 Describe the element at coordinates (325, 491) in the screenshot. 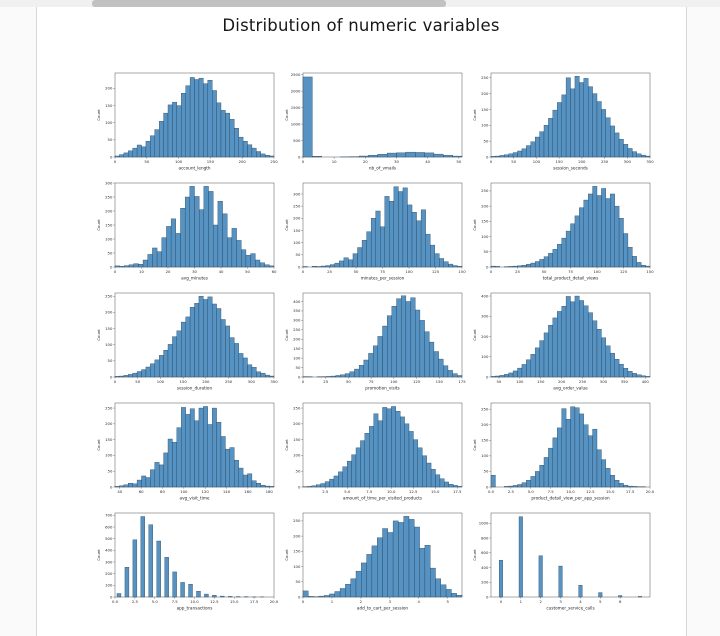

I see `x-tick-label: 2.5` at that location.